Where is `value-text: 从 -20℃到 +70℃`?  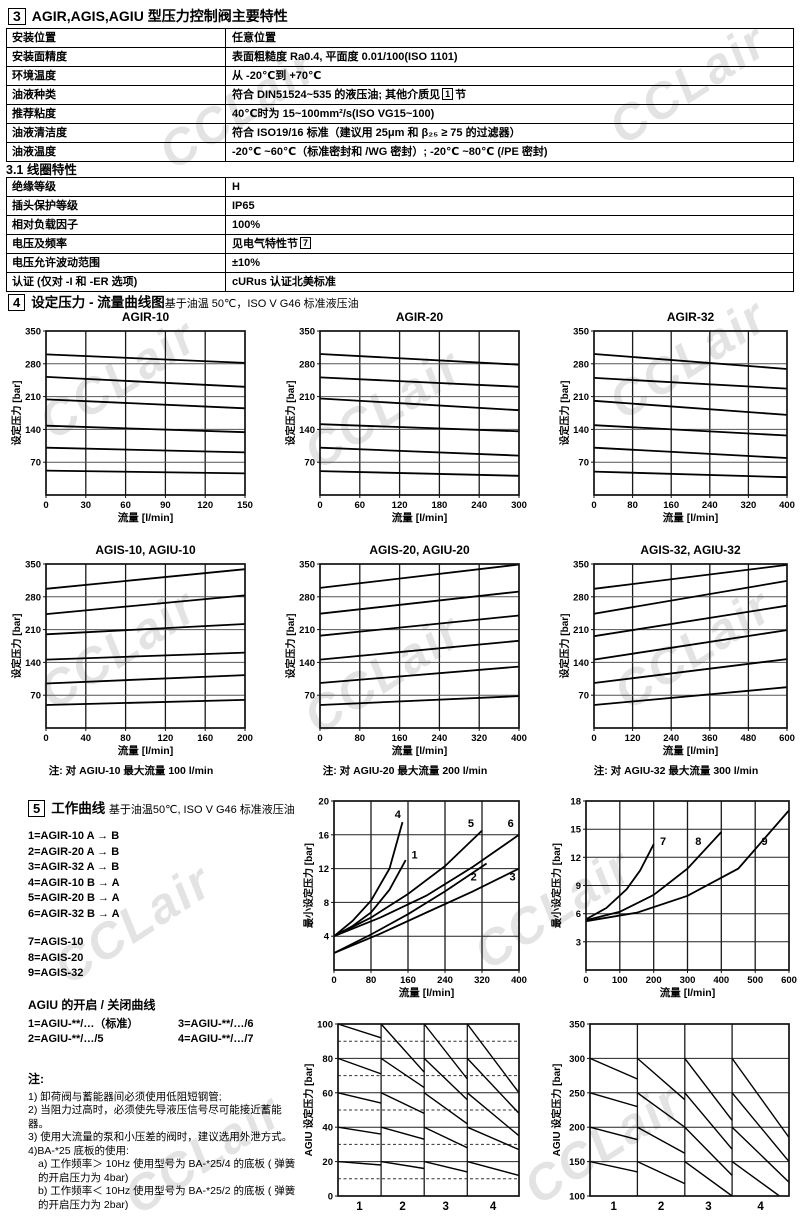 value-text: 从 -20℃到 +70℃ is located at coordinates (277, 76).